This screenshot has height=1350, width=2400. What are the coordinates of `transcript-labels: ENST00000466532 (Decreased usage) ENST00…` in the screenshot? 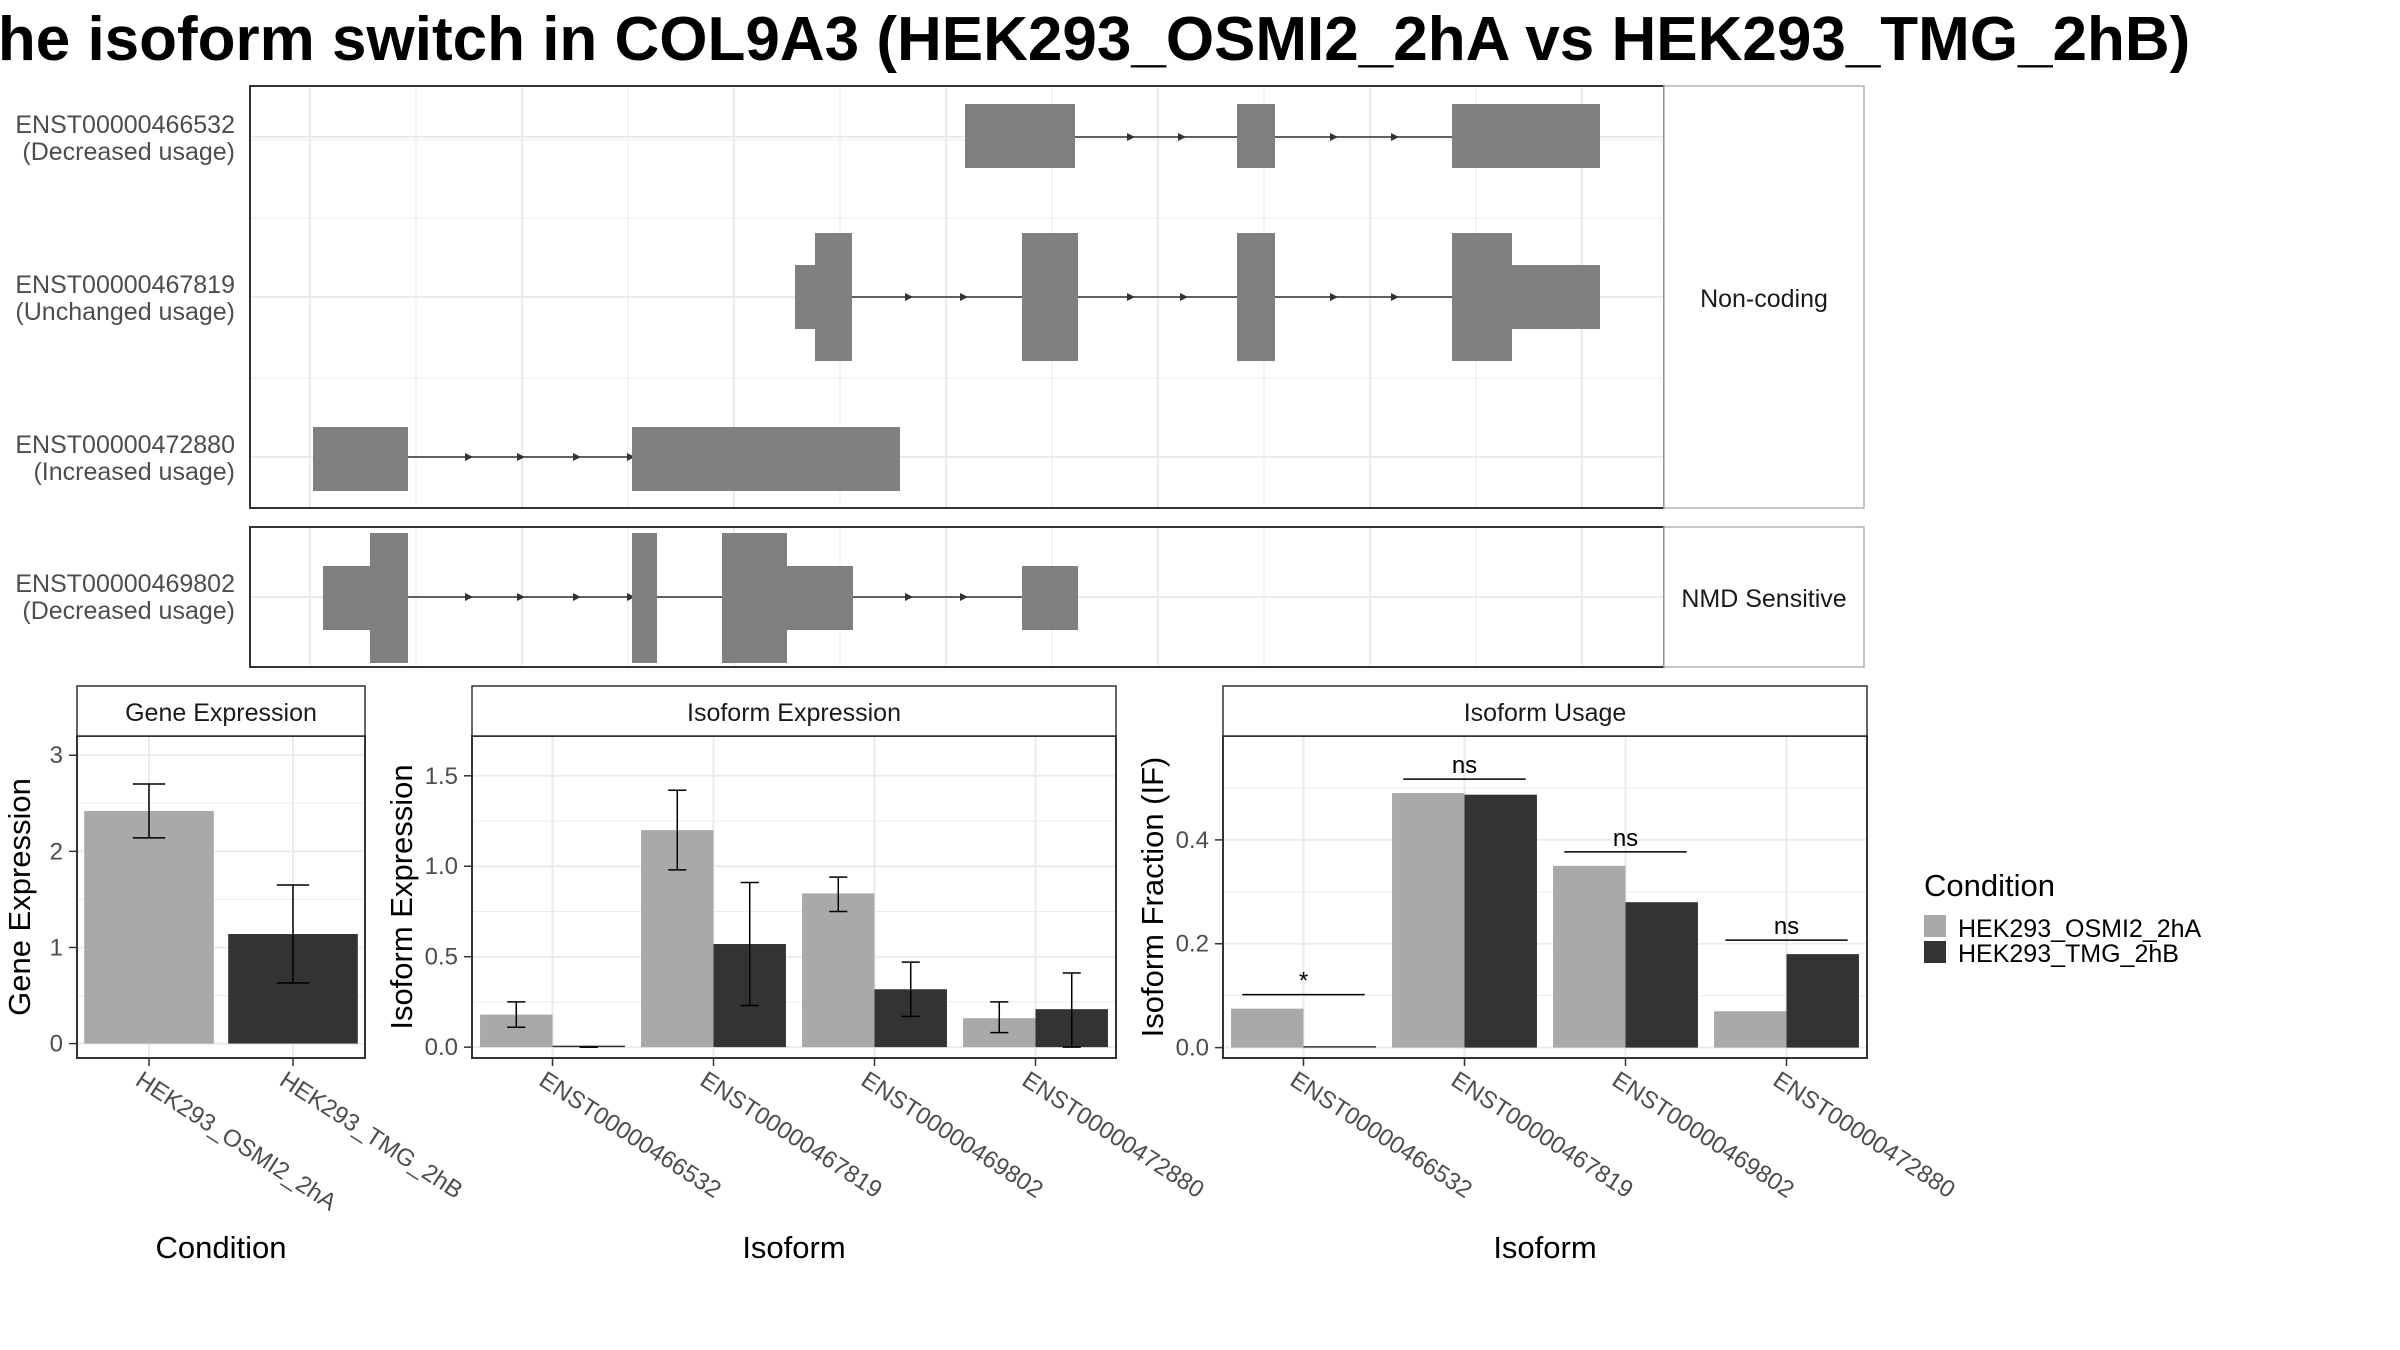 It's located at (125, 368).